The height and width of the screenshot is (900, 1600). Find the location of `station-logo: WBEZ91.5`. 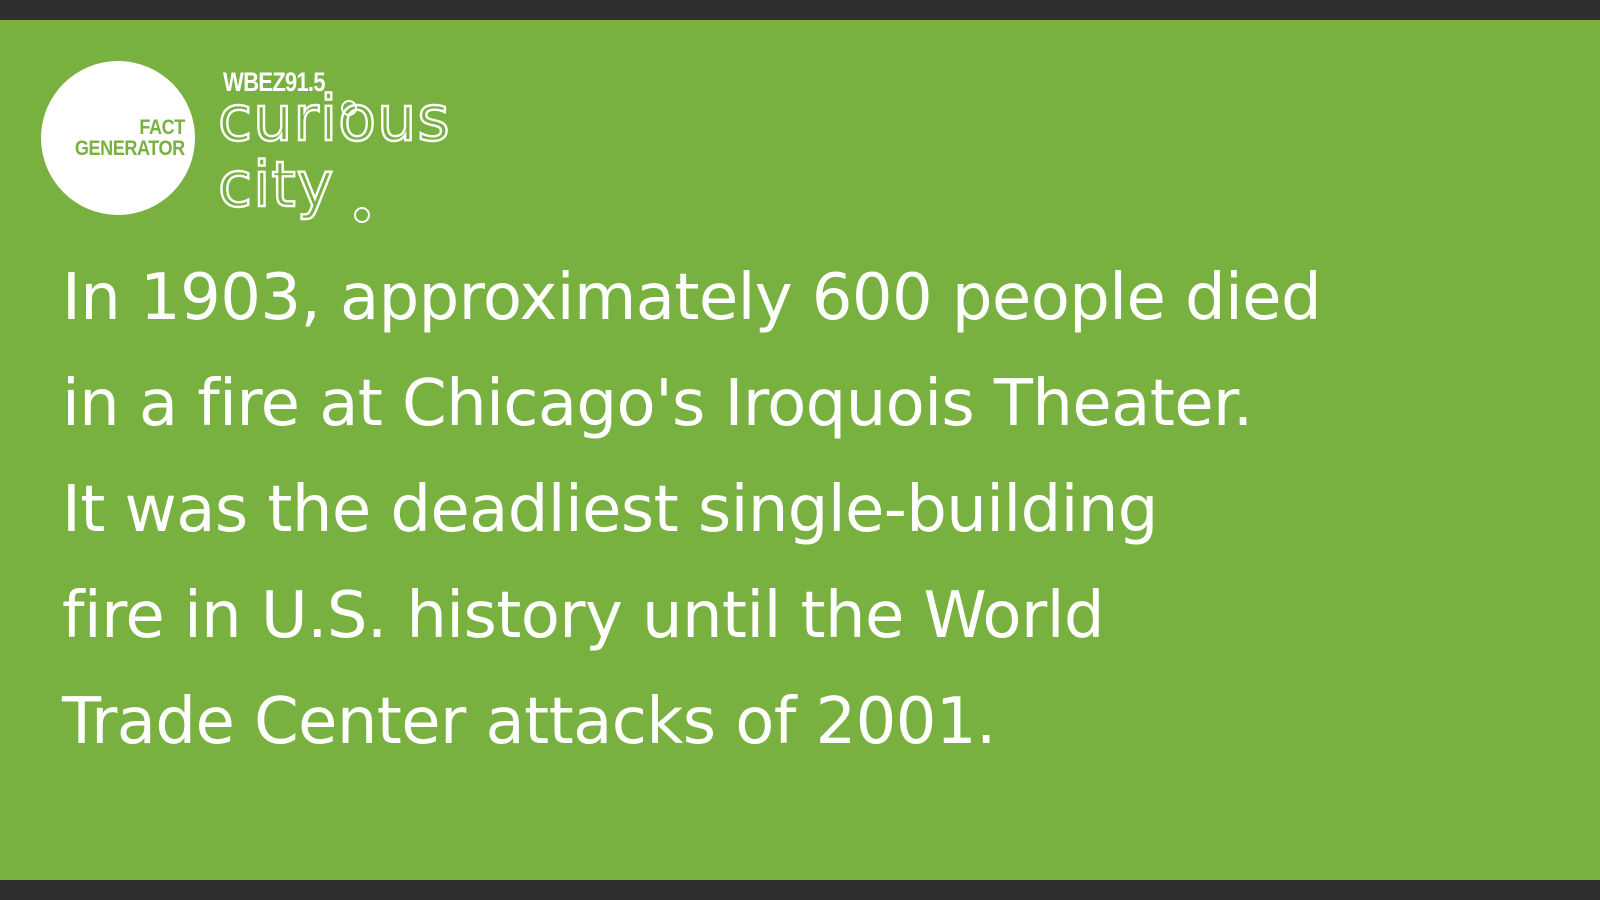

station-logo: WBEZ91.5 is located at coordinates (274, 82).